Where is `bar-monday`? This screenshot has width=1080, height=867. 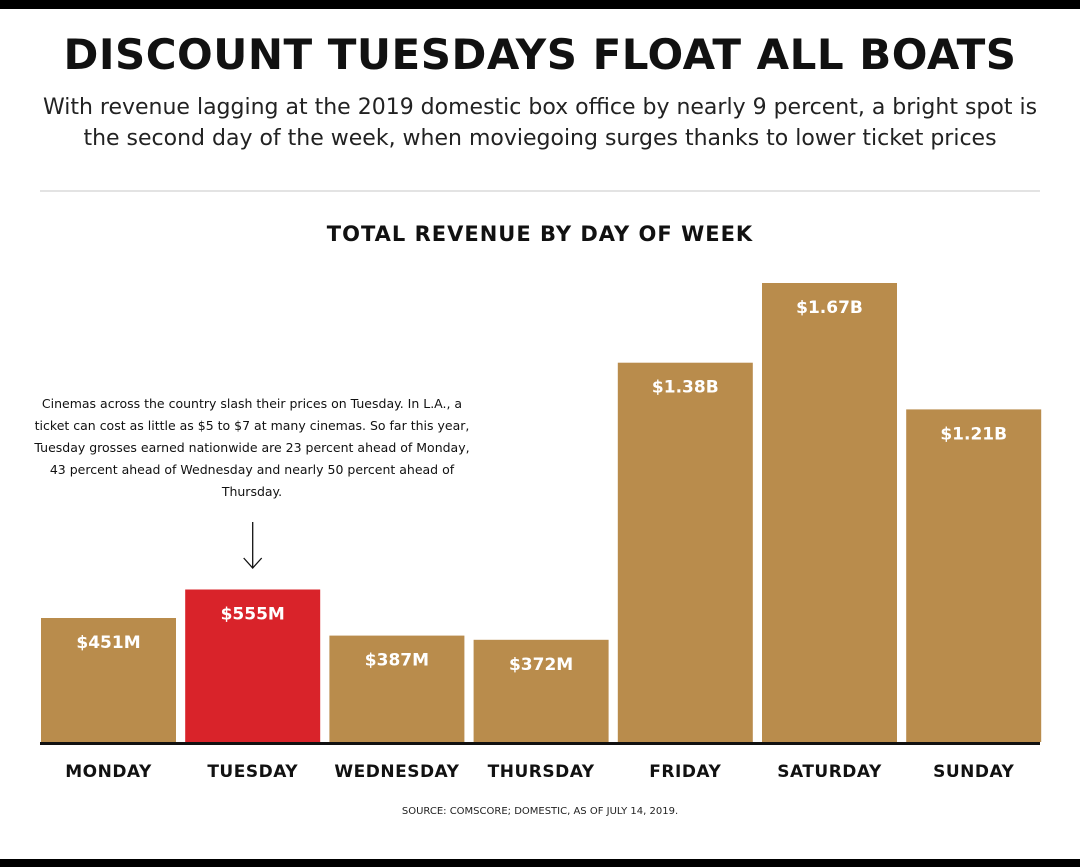
bar-monday is located at coordinates (108, 680).